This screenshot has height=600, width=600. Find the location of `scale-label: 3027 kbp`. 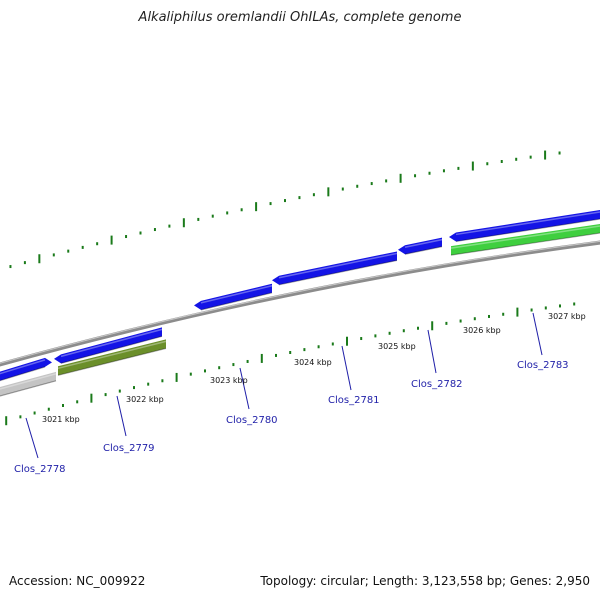

scale-label: 3027 kbp is located at coordinates (567, 316).